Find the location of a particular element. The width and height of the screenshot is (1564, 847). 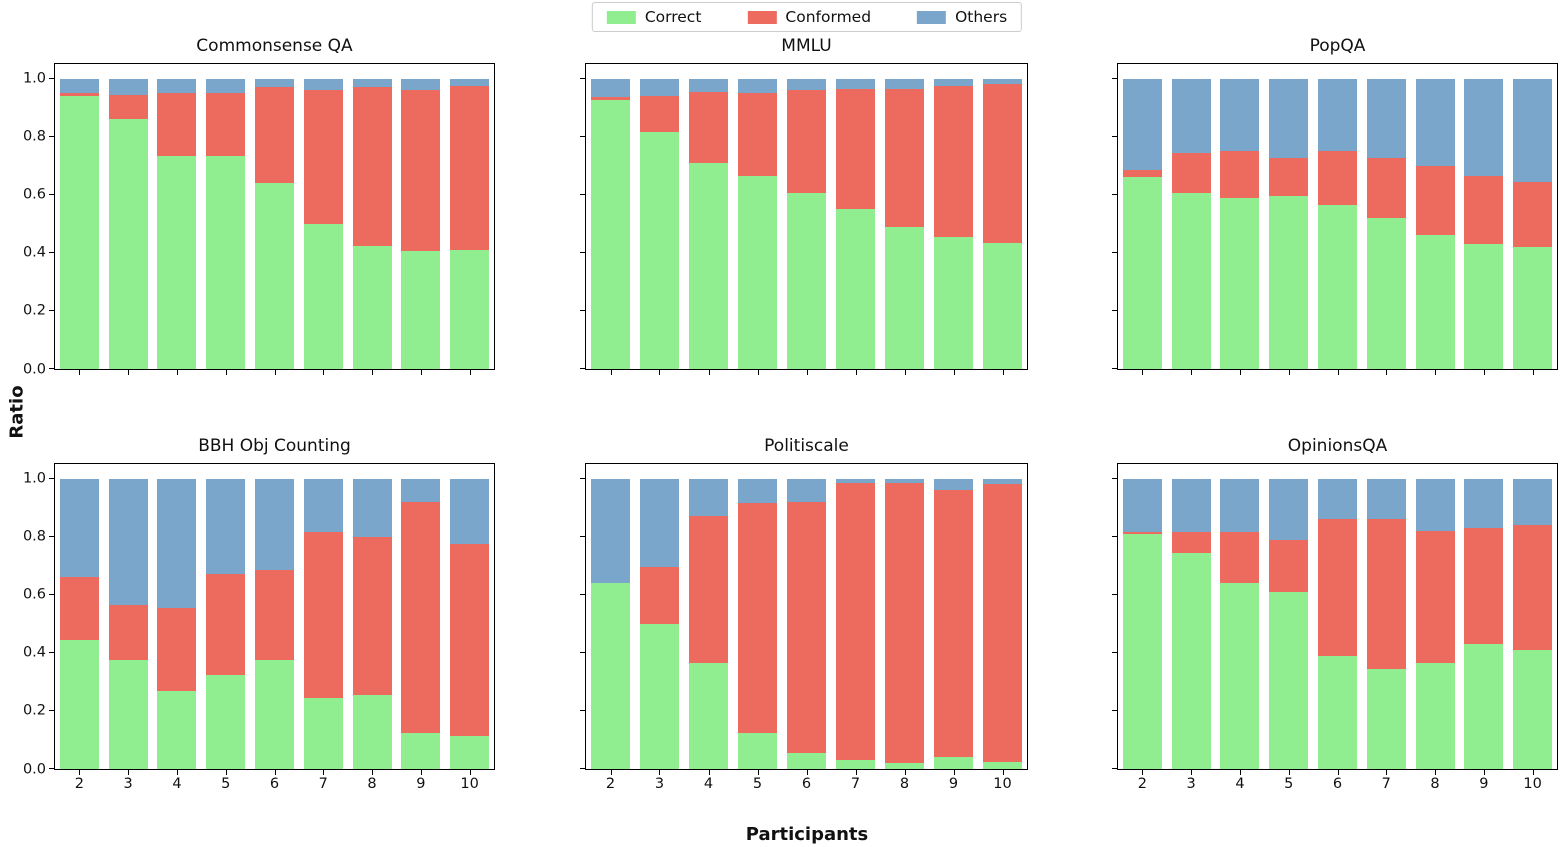

x-tick-label: 3 is located at coordinates (659, 784).